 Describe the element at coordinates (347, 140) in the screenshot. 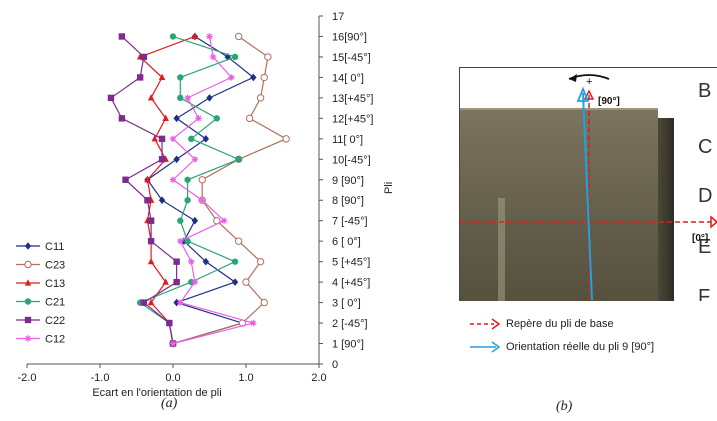

I see `y-tick-label: 11[ 0°]` at that location.